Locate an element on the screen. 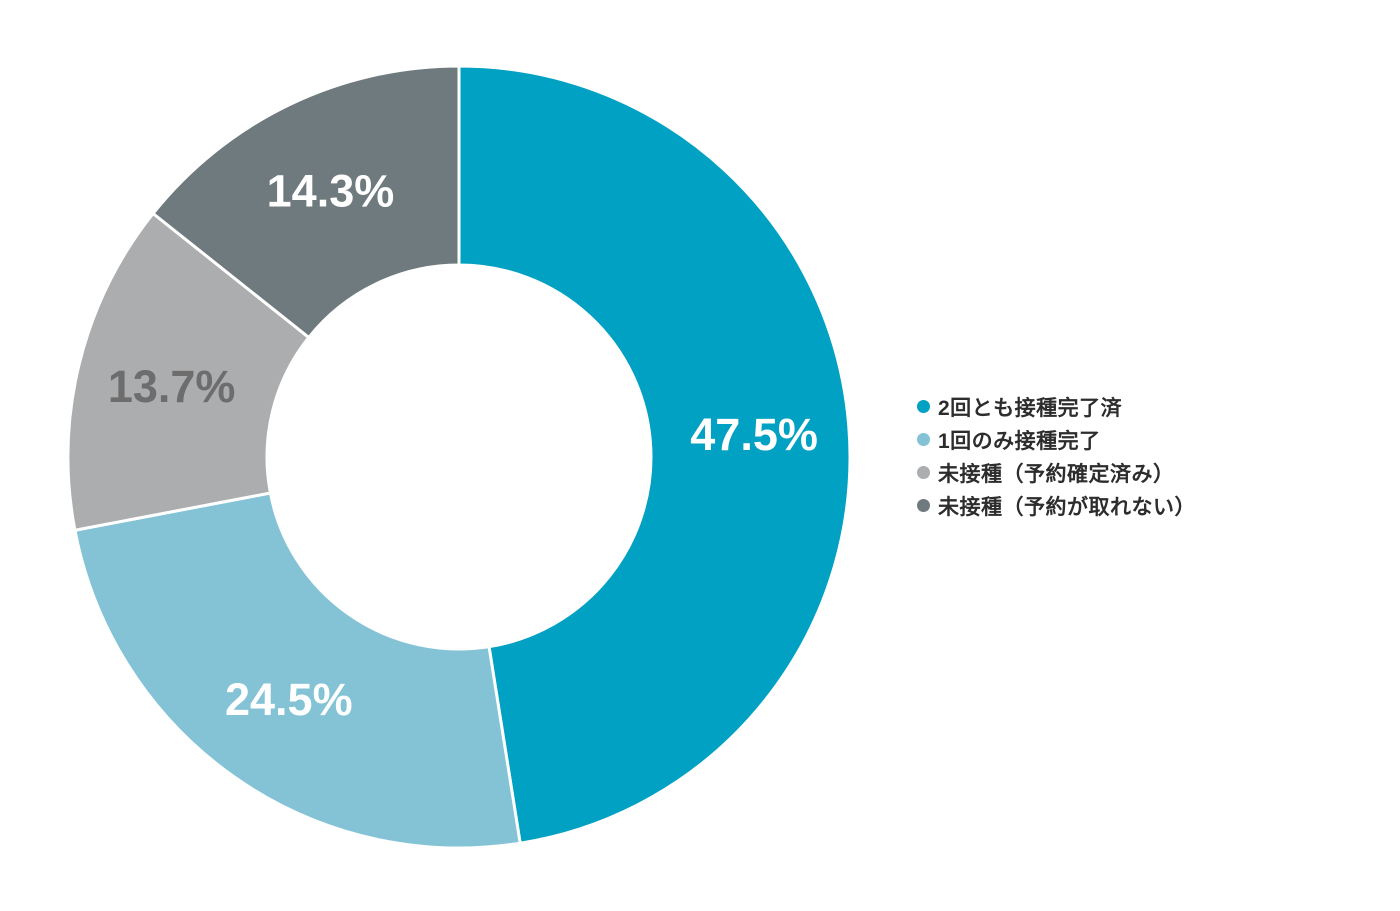 Image resolution: width=1400 pixels, height=911 pixels. slice-value-label-3: 14.3% is located at coordinates (331, 190).